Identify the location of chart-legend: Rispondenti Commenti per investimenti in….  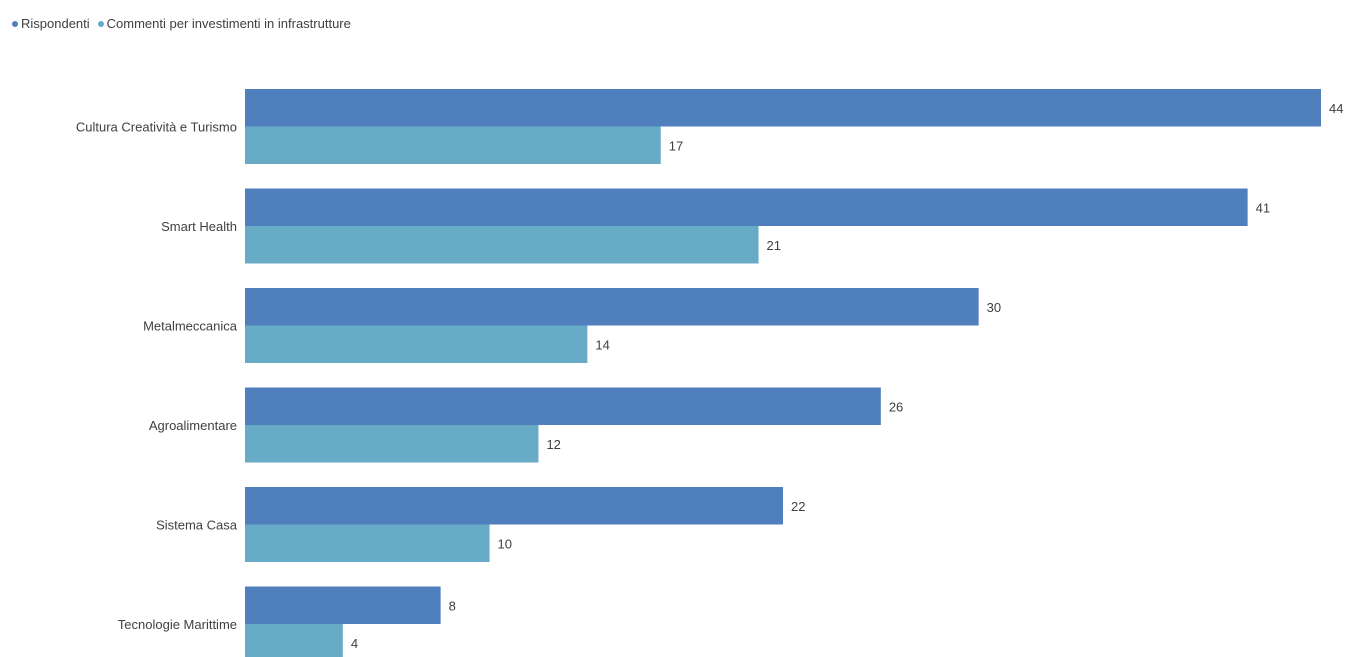
(185, 24).